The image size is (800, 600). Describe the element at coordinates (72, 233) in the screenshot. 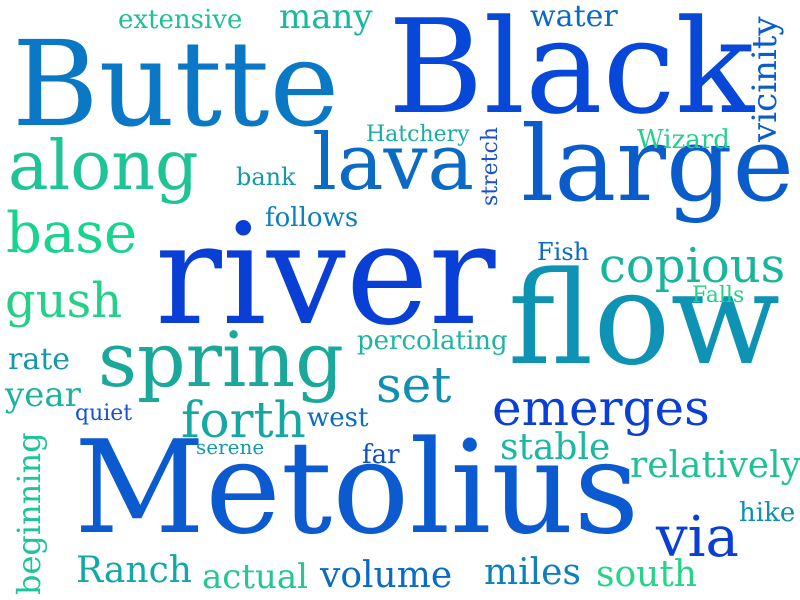

I see `word-base: base` at that location.